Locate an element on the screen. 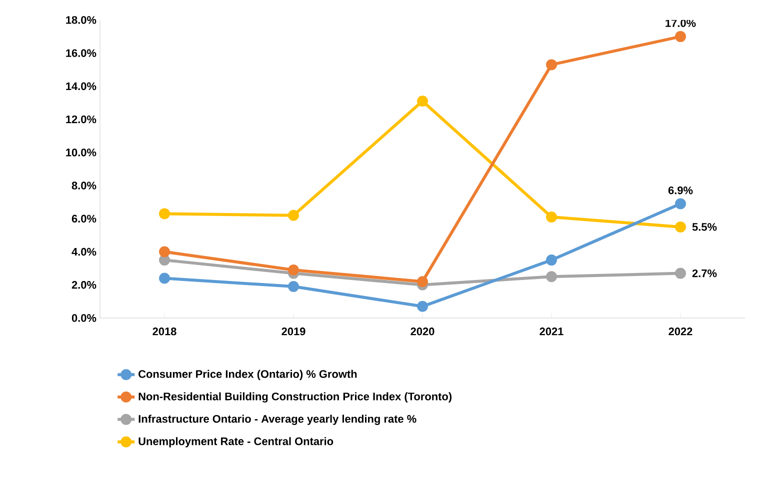 This screenshot has width=774, height=497. legend-label: Unemployment Rate - Central Ontario is located at coordinates (236, 442).